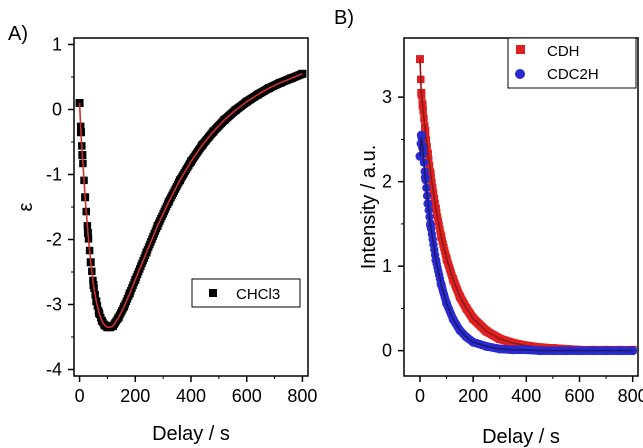  Describe the element at coordinates (191, 434) in the screenshot. I see `panel-a-x-axis-label: Delay / s` at that location.